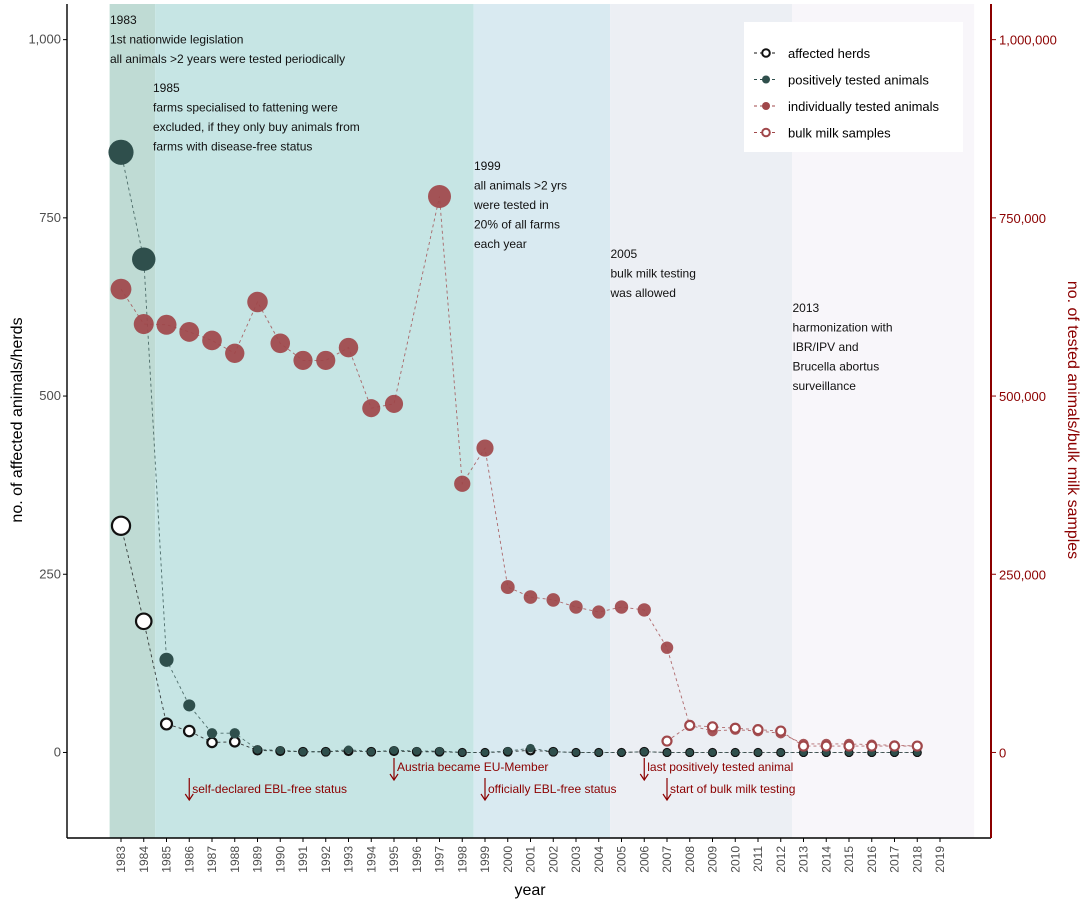 This screenshot has width=1084, height=904. What do you see at coordinates (667, 797) in the screenshot?
I see `event-arrowhead-2007` at bounding box center [667, 797].